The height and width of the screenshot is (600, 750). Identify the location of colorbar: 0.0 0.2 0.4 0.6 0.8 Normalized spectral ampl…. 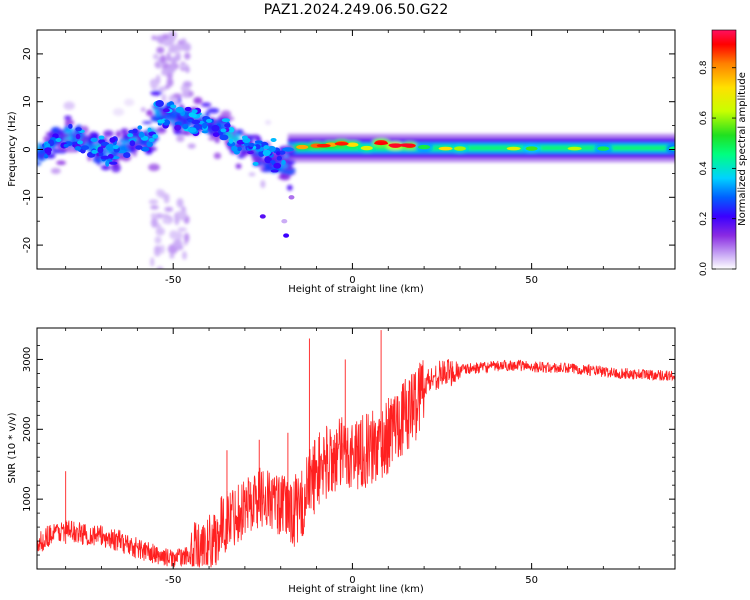
(723, 152).